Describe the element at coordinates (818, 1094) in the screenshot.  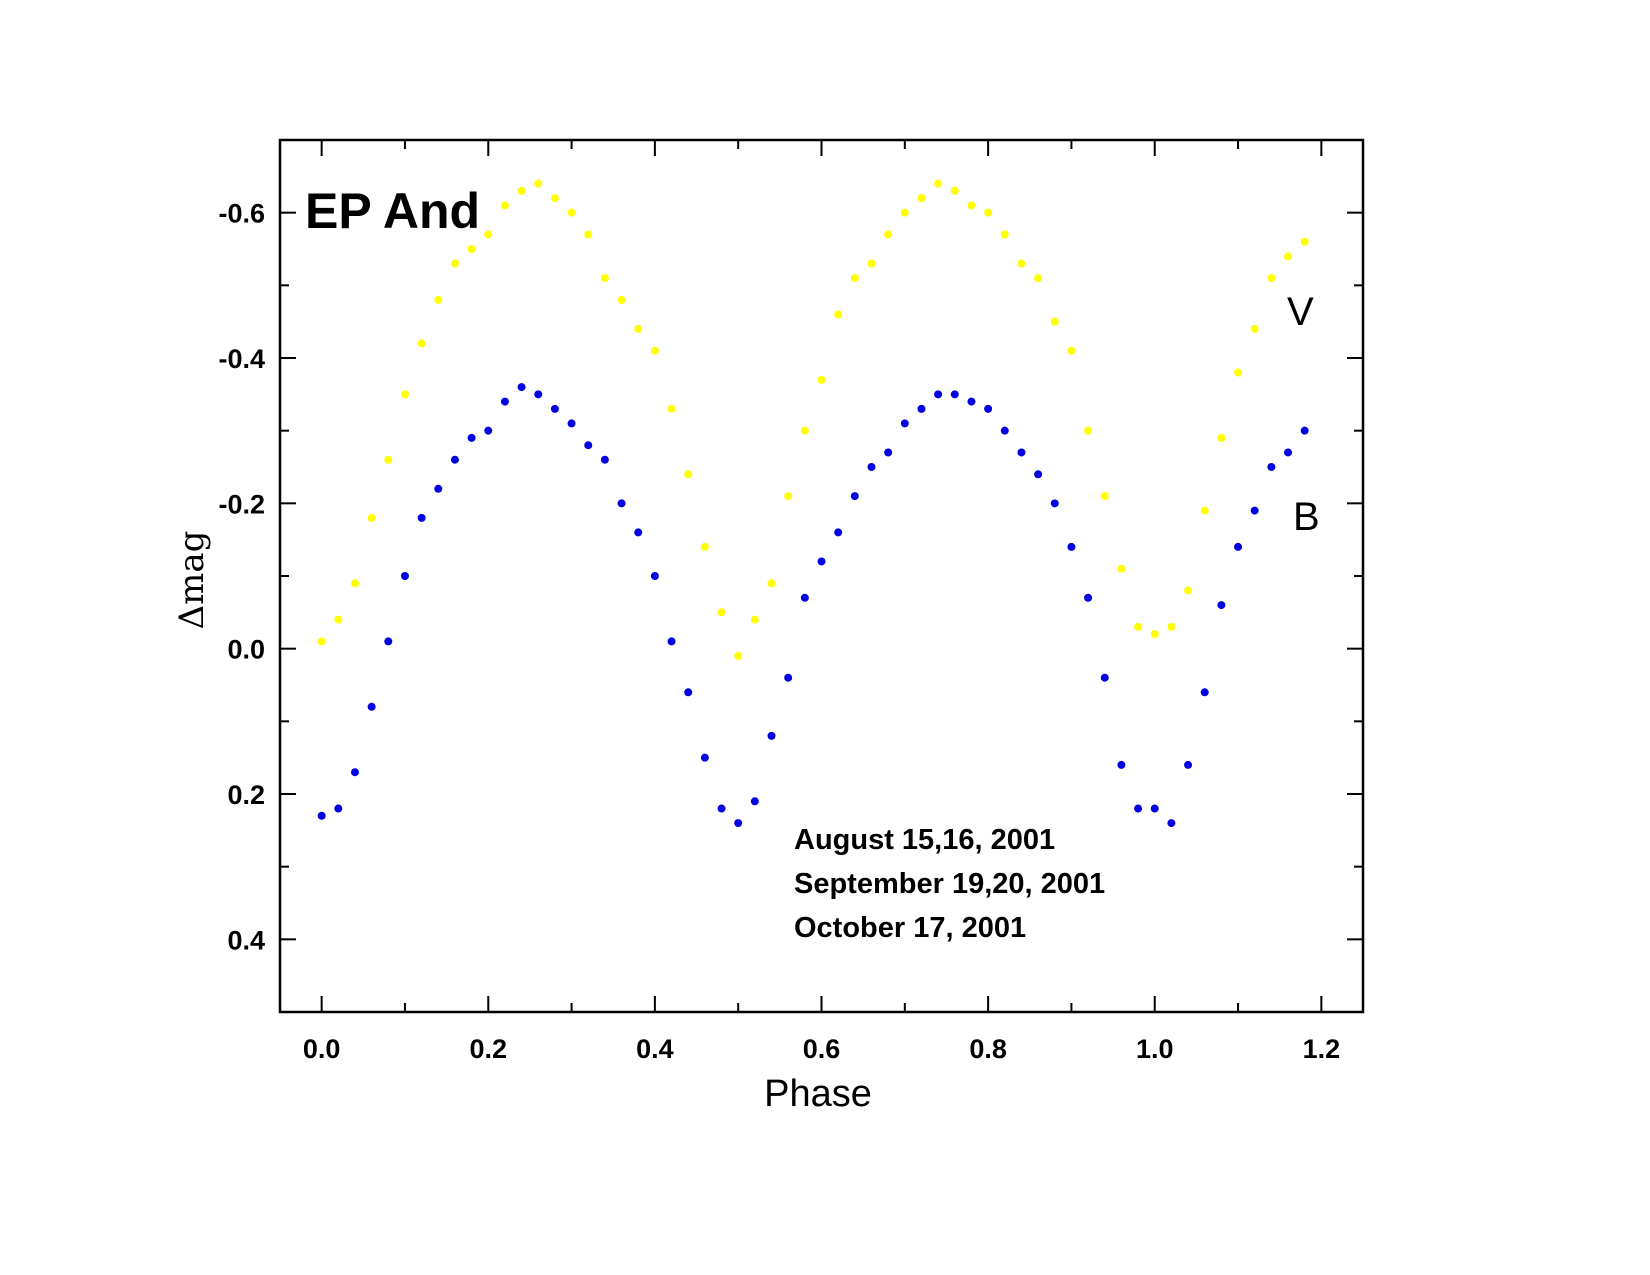
I see `x-axis-title: Phase` at that location.